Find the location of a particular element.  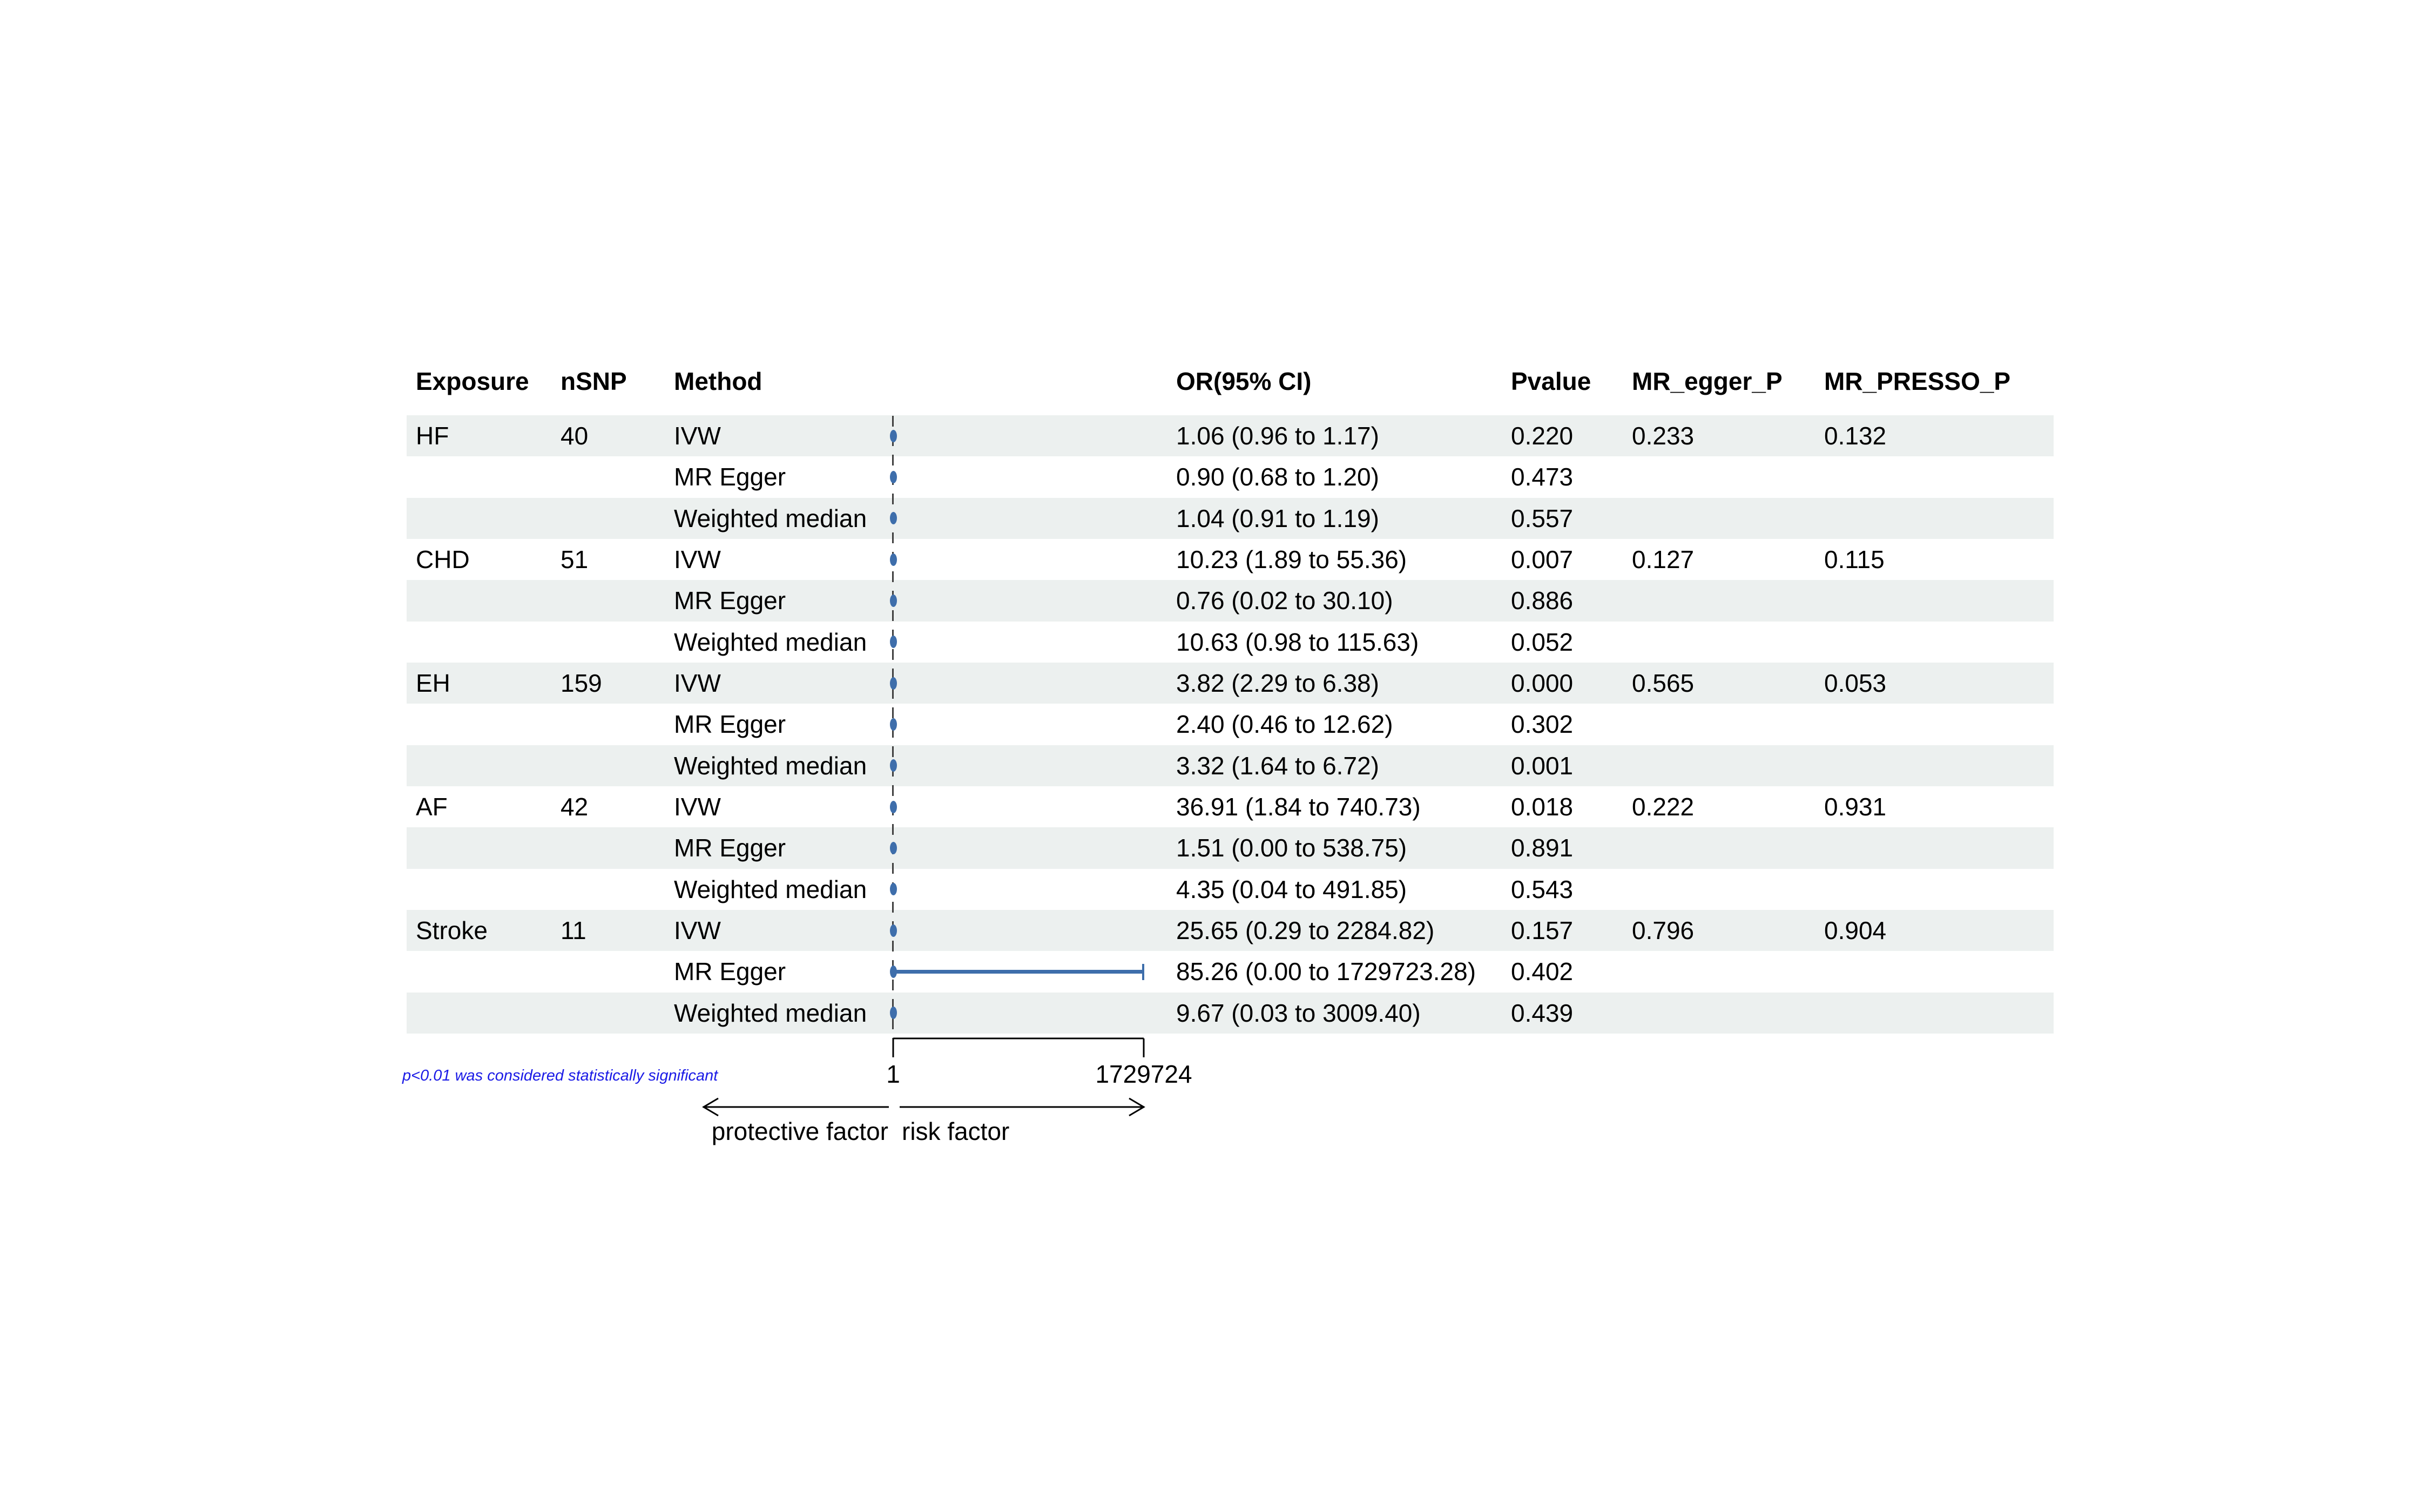

table-row: MR Egger 0.76 (0.02 to 30.10) 0.886 is located at coordinates (1231, 601).